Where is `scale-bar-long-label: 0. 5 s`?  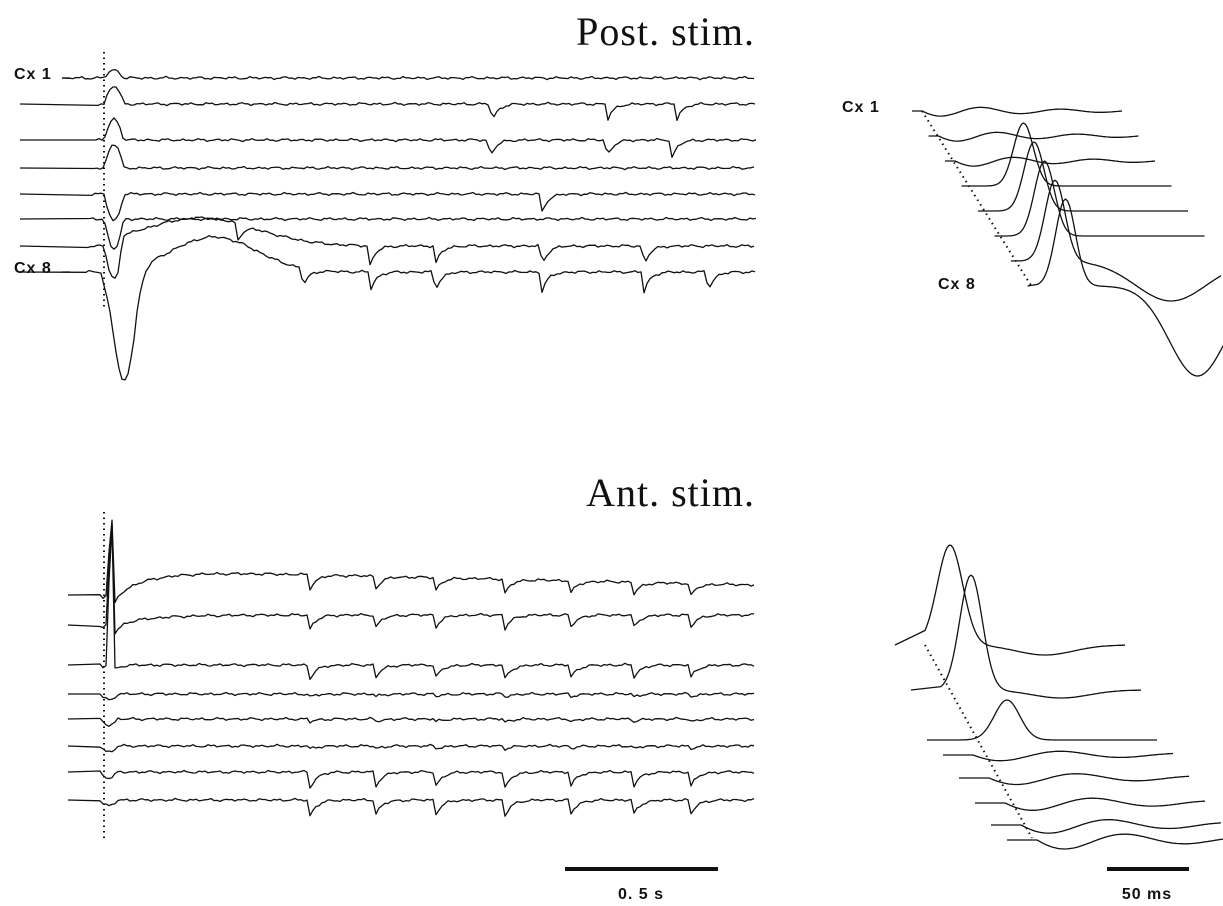 scale-bar-long-label: 0. 5 s is located at coordinates (641, 894).